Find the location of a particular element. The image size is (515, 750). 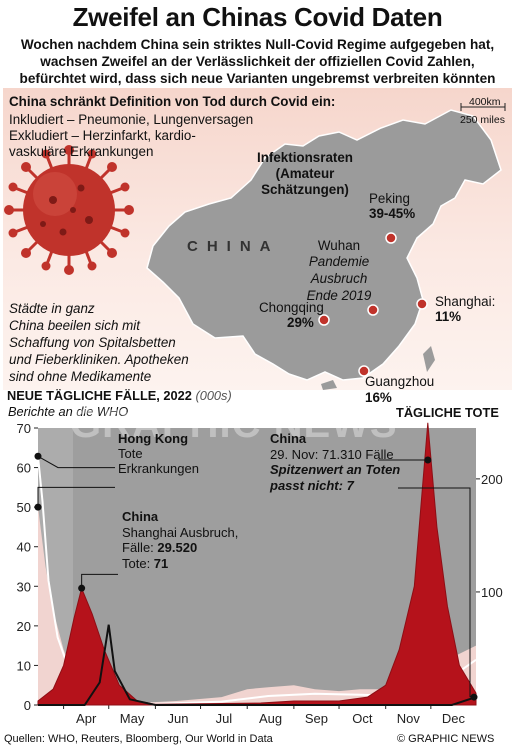

city-name: Peking is located at coordinates (389, 198).